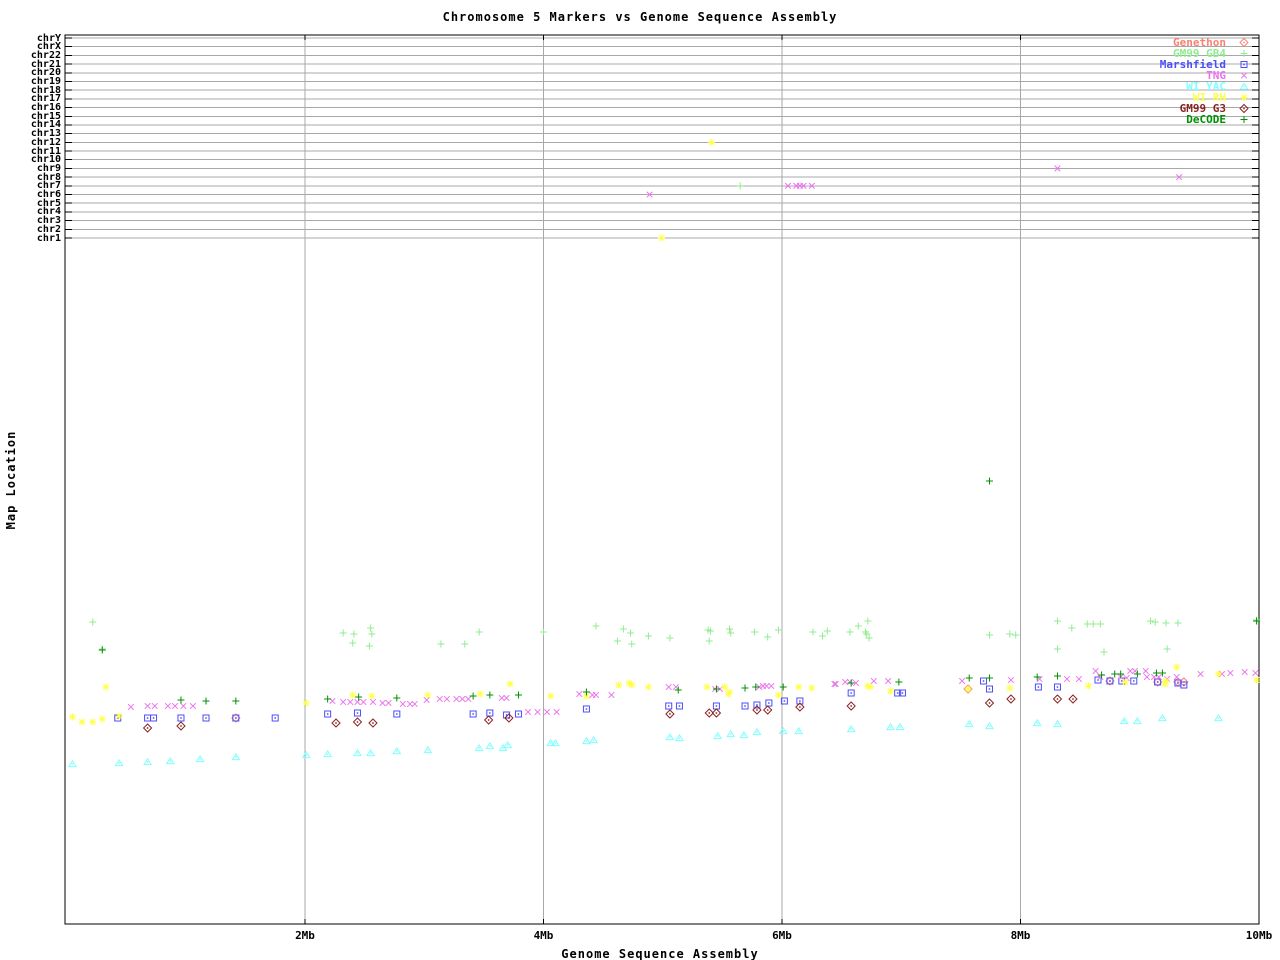 This screenshot has width=1280, height=960. I want to click on y-tick-label: chr9, so click(48, 168).